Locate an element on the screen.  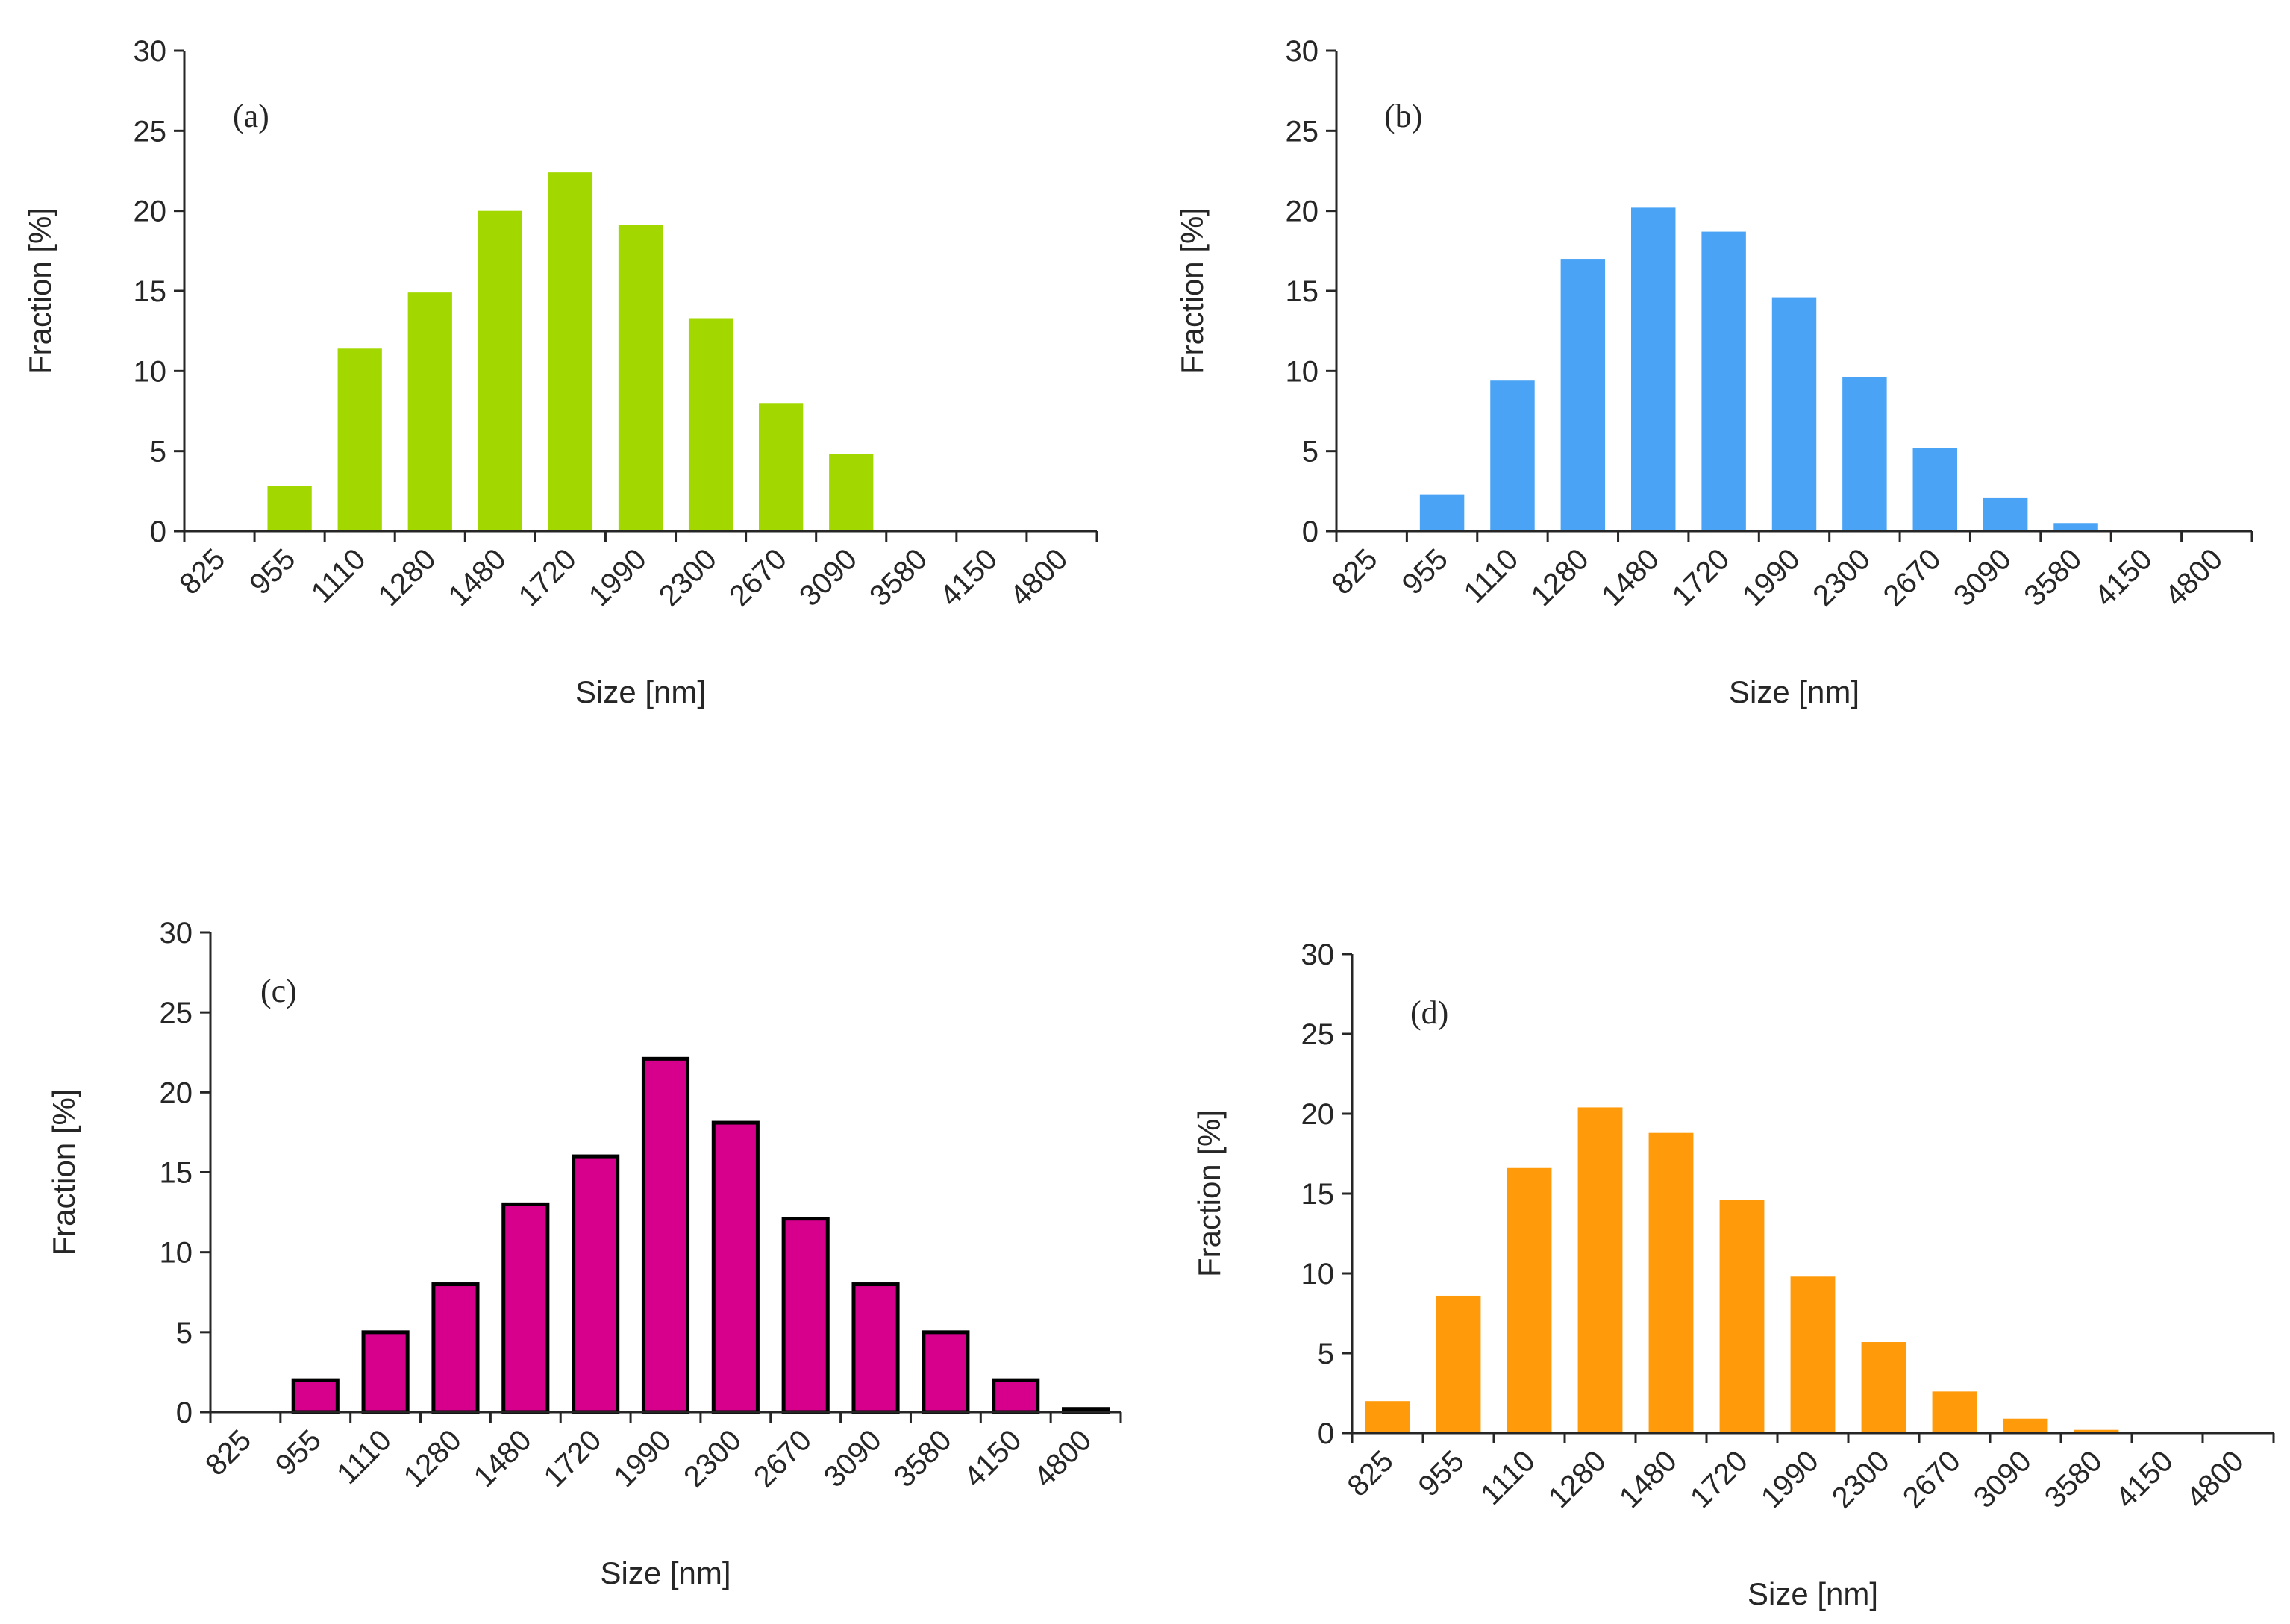
x-tick-label: 1480 is located at coordinates (1648, 1479).